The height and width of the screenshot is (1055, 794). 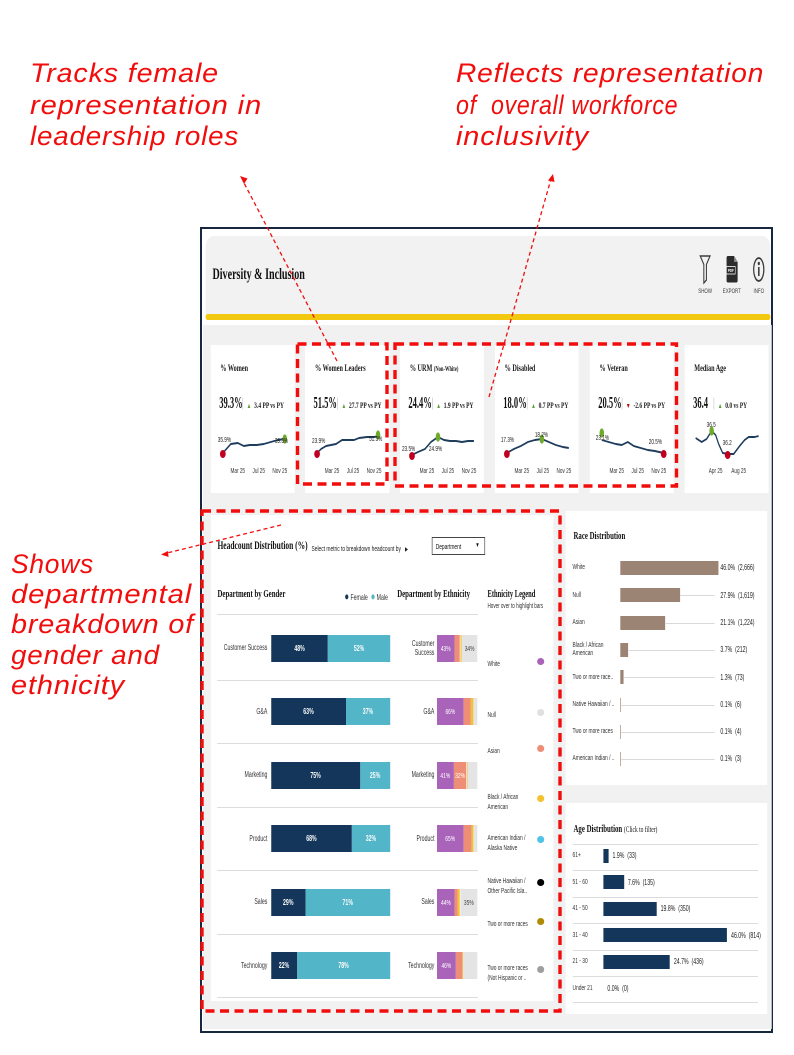 What do you see at coordinates (319, 441) in the screenshot?
I see `svg-text: 23.9%` at bounding box center [319, 441].